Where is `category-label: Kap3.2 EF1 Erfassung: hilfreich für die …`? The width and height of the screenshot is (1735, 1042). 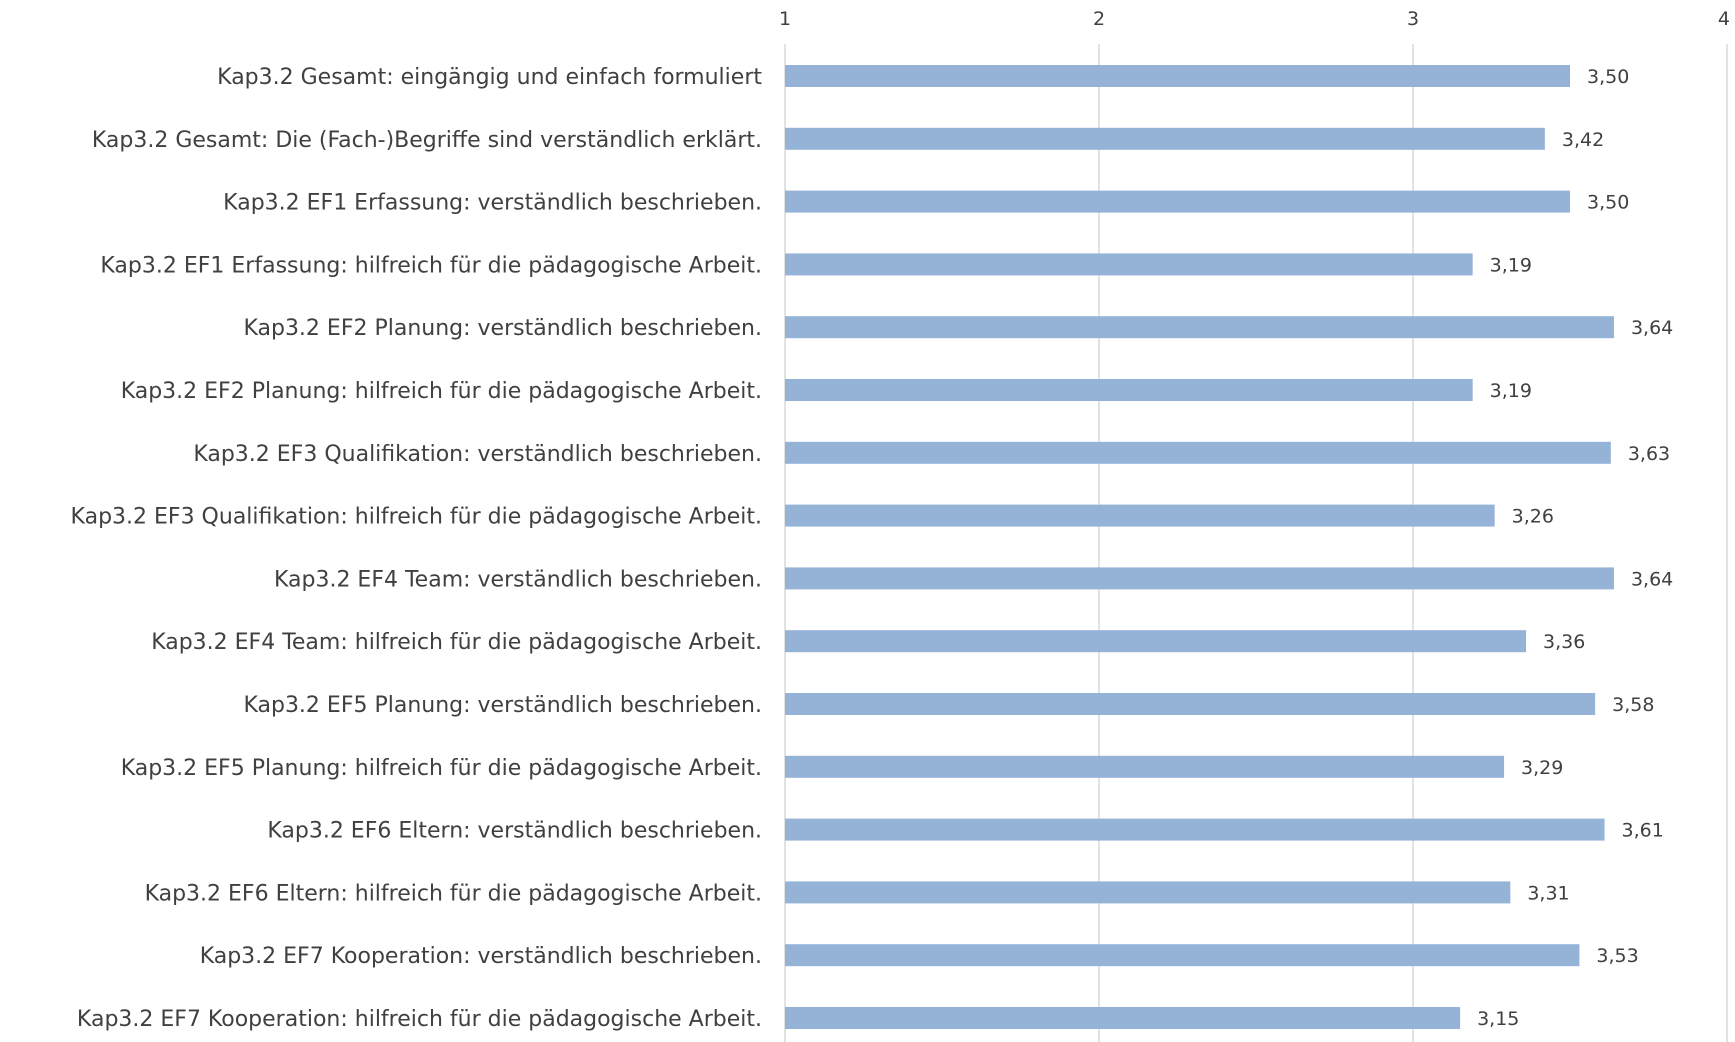
category-label: Kap3.2 EF1 Erfassung: hilfreich für die … is located at coordinates (431, 265).